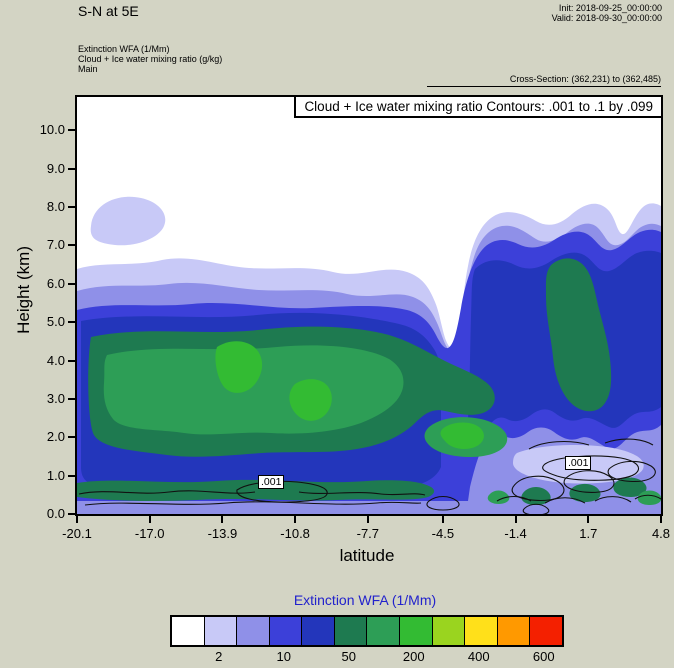 The height and width of the screenshot is (668, 674). What do you see at coordinates (55, 322) in the screenshot?
I see `y-tick-label: 5.0` at bounding box center [55, 322].